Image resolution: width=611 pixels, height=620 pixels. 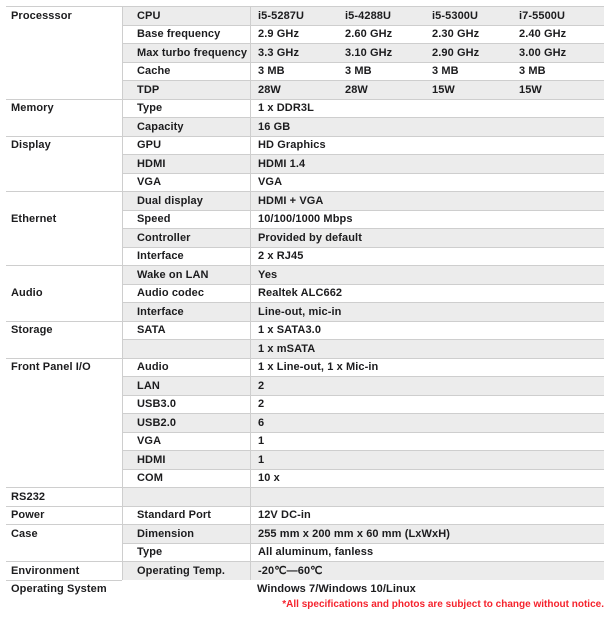 What do you see at coordinates (305, 496) in the screenshot?
I see `spec-row: RS232` at bounding box center [305, 496].